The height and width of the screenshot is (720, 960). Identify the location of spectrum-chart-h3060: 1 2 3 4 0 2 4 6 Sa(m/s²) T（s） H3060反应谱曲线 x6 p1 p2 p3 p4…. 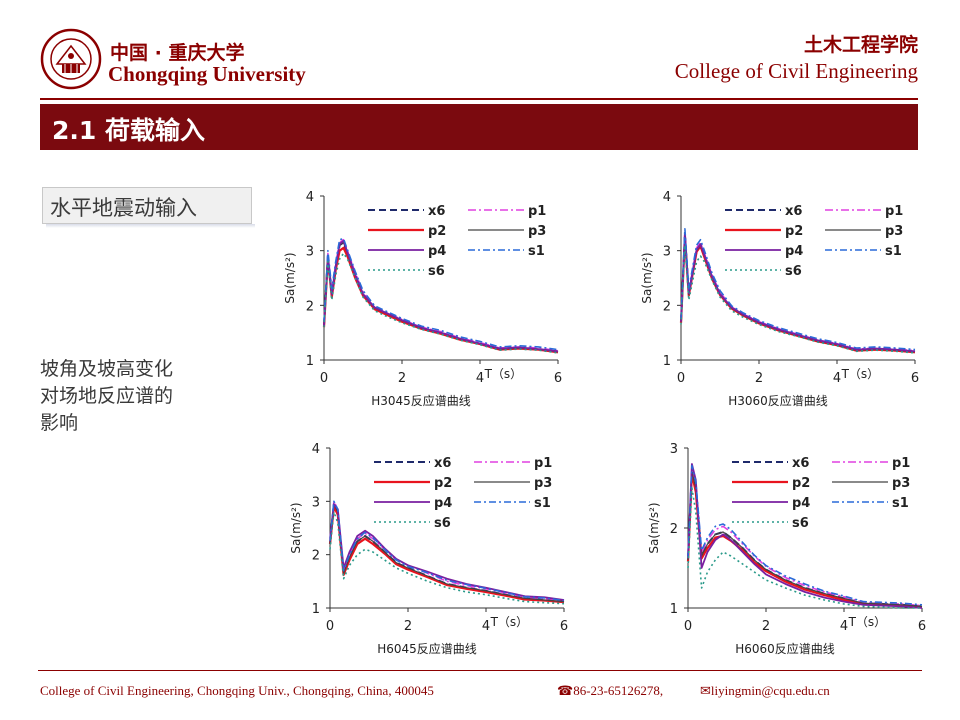
(779, 299).